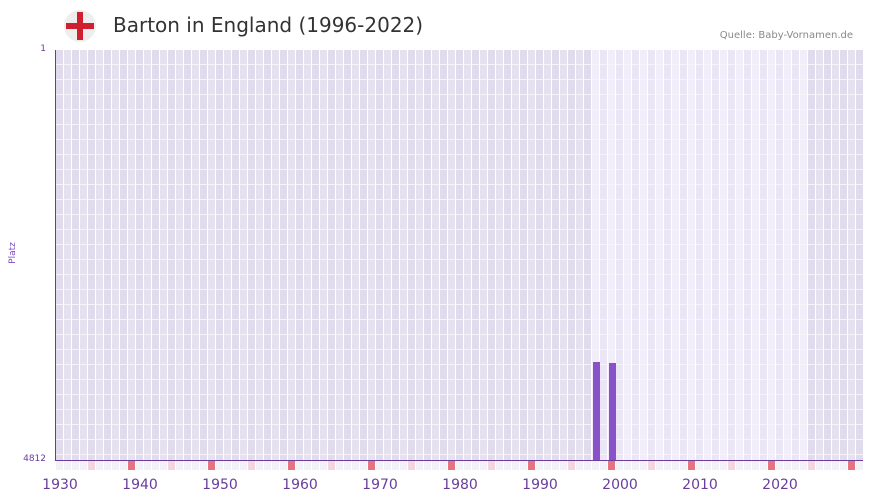  Describe the element at coordinates (786, 35) in the screenshot. I see `source-link: Quelle: Baby-Vornamen.de` at that location.